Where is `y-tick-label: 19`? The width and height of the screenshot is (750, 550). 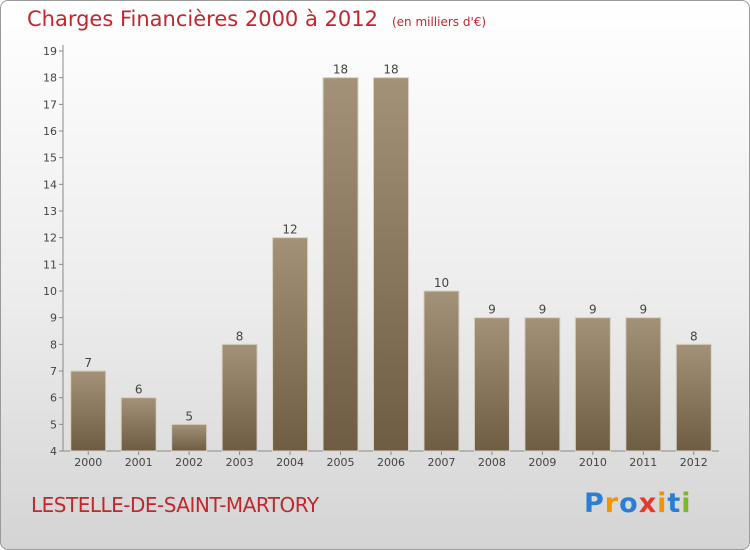
y-tick-label: 19 is located at coordinates (50, 51).